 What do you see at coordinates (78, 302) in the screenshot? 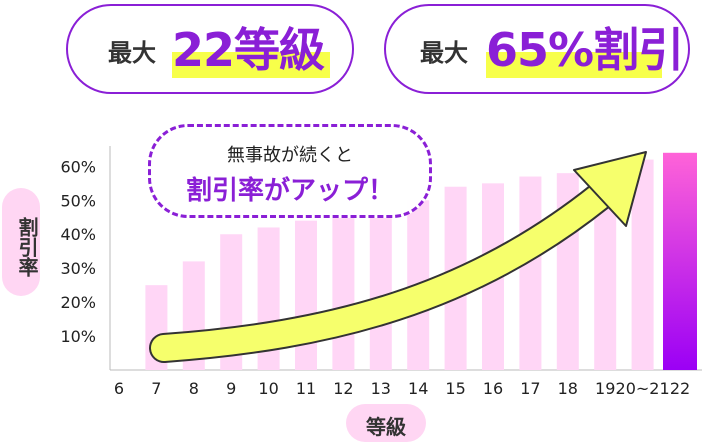
I see `y-tick-label: 20%` at bounding box center [78, 302].